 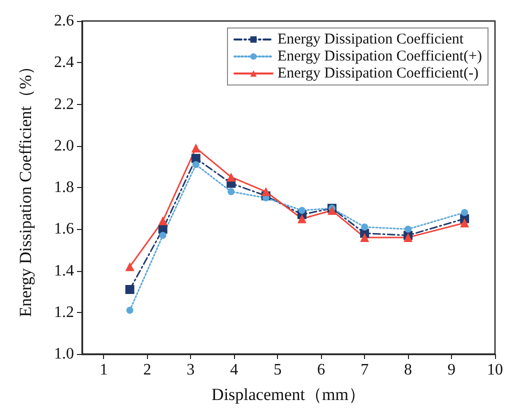 I want to click on y-tick-label: 2.4, so click(x=64, y=63).